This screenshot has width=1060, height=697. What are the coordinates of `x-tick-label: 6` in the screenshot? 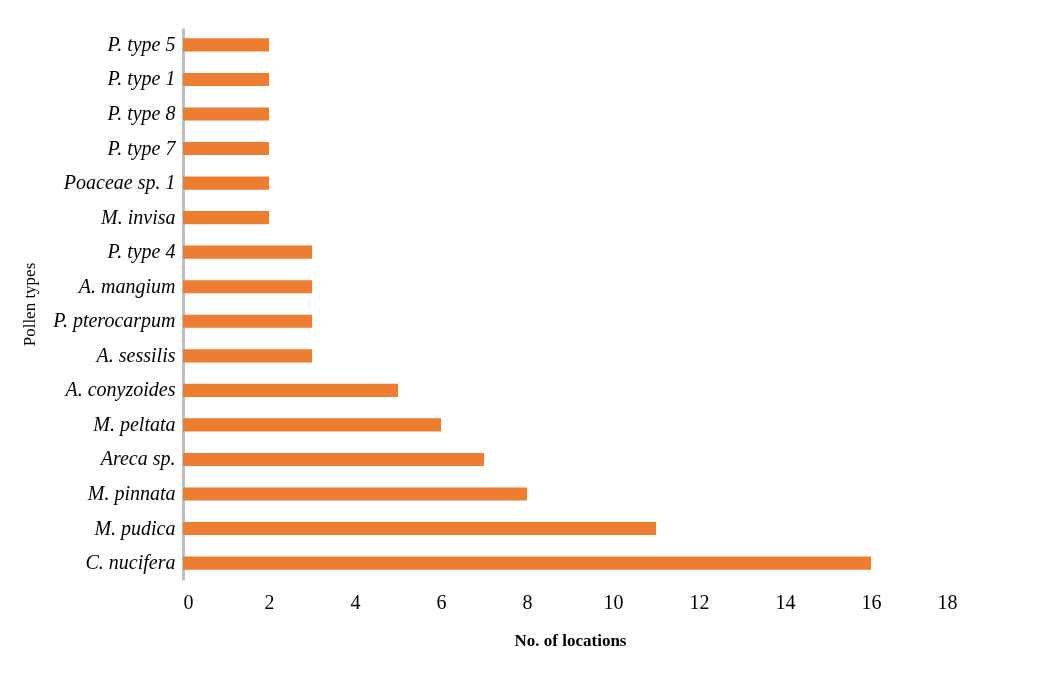 It's located at (441, 601).